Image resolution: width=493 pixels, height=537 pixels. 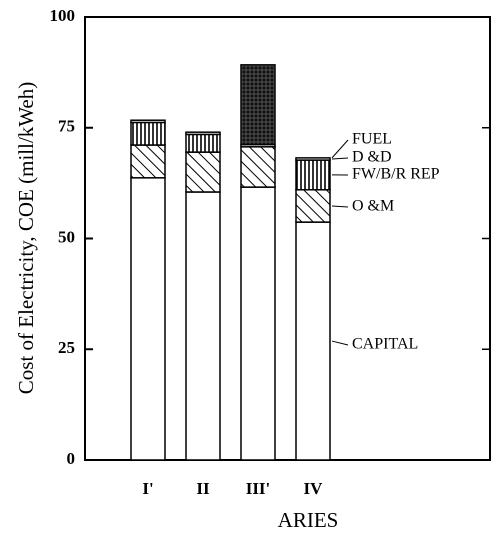 What do you see at coordinates (26, 238) in the screenshot?
I see `y-axis-title: Cost of Electricity, COE (mill/kWeh)` at bounding box center [26, 238].